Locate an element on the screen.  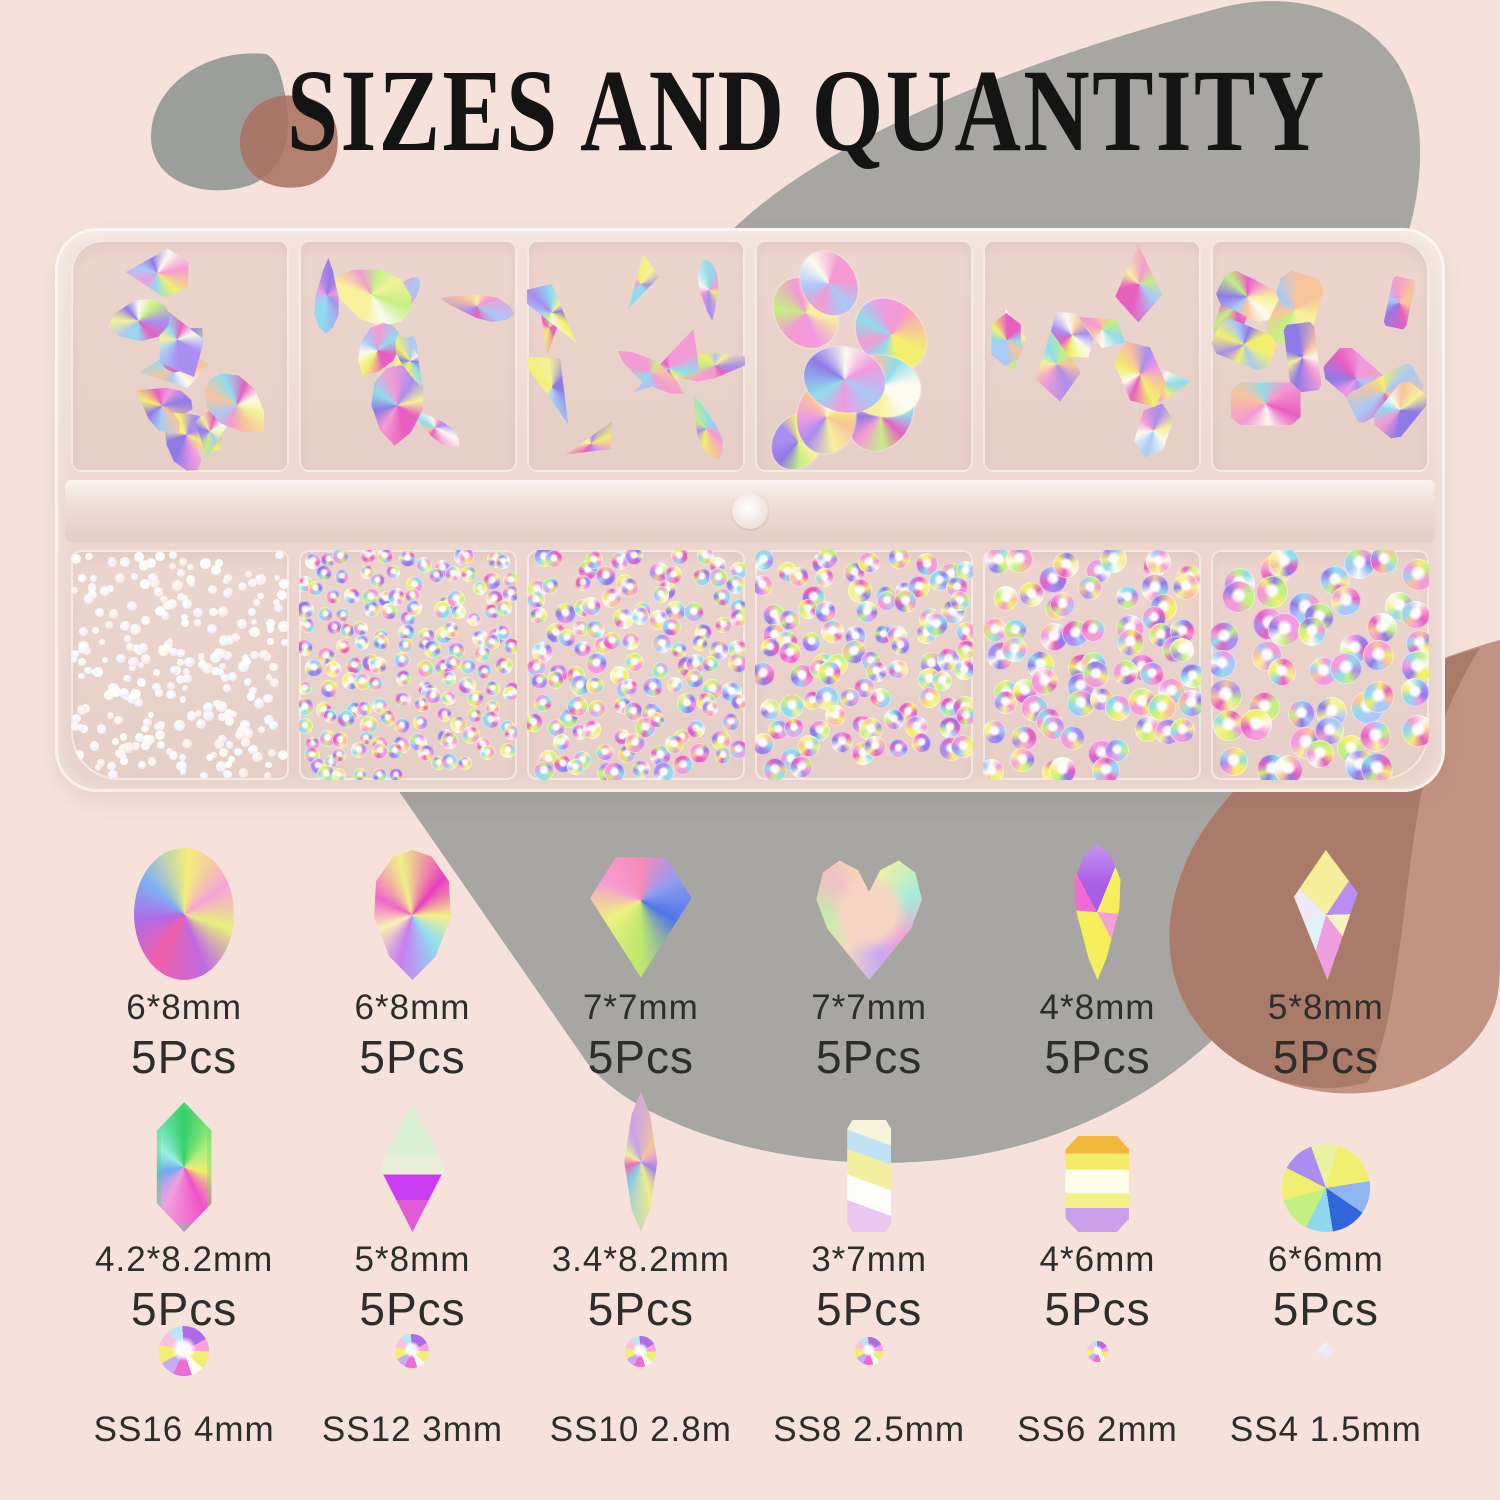
spec-item: 7*7mm 5Pcs is located at coordinates (641, 962).